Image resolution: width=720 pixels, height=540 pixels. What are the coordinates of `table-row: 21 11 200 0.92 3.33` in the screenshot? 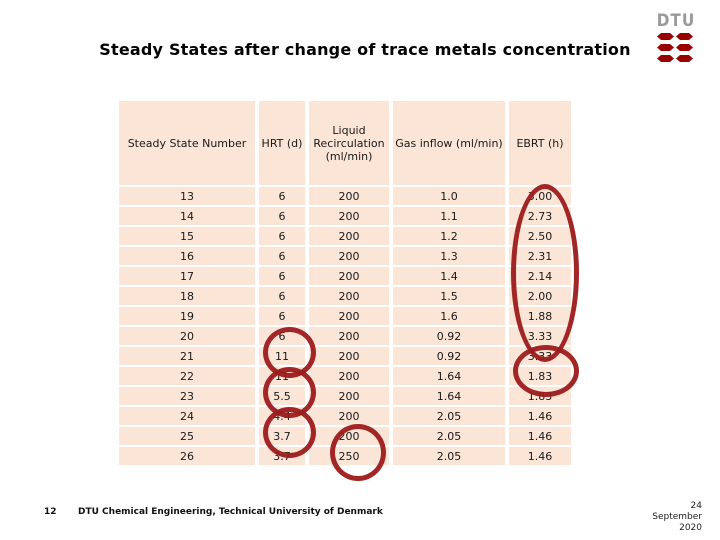 It's located at (345, 356).